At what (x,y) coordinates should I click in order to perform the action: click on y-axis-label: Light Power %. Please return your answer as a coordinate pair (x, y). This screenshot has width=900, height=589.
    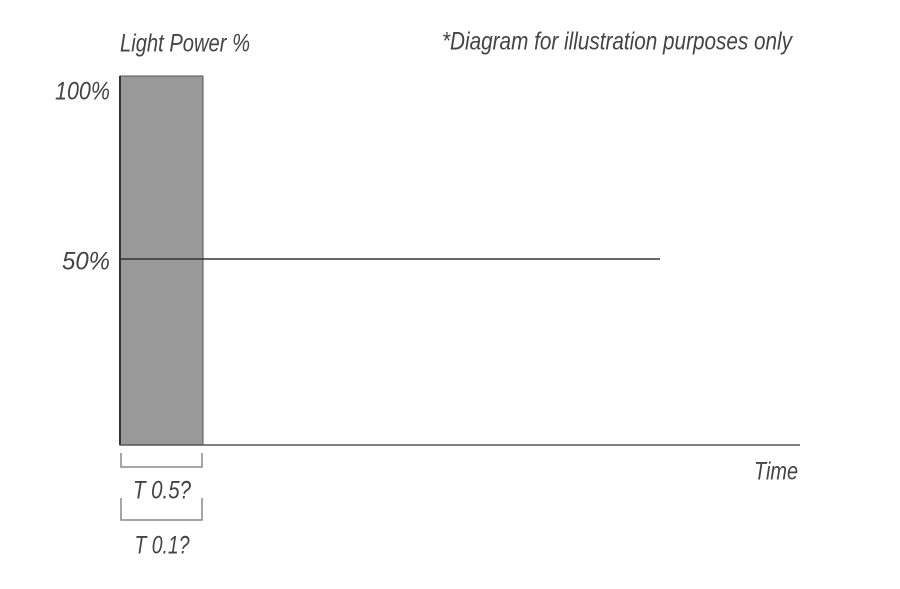
    Looking at the image, I should click on (185, 44).